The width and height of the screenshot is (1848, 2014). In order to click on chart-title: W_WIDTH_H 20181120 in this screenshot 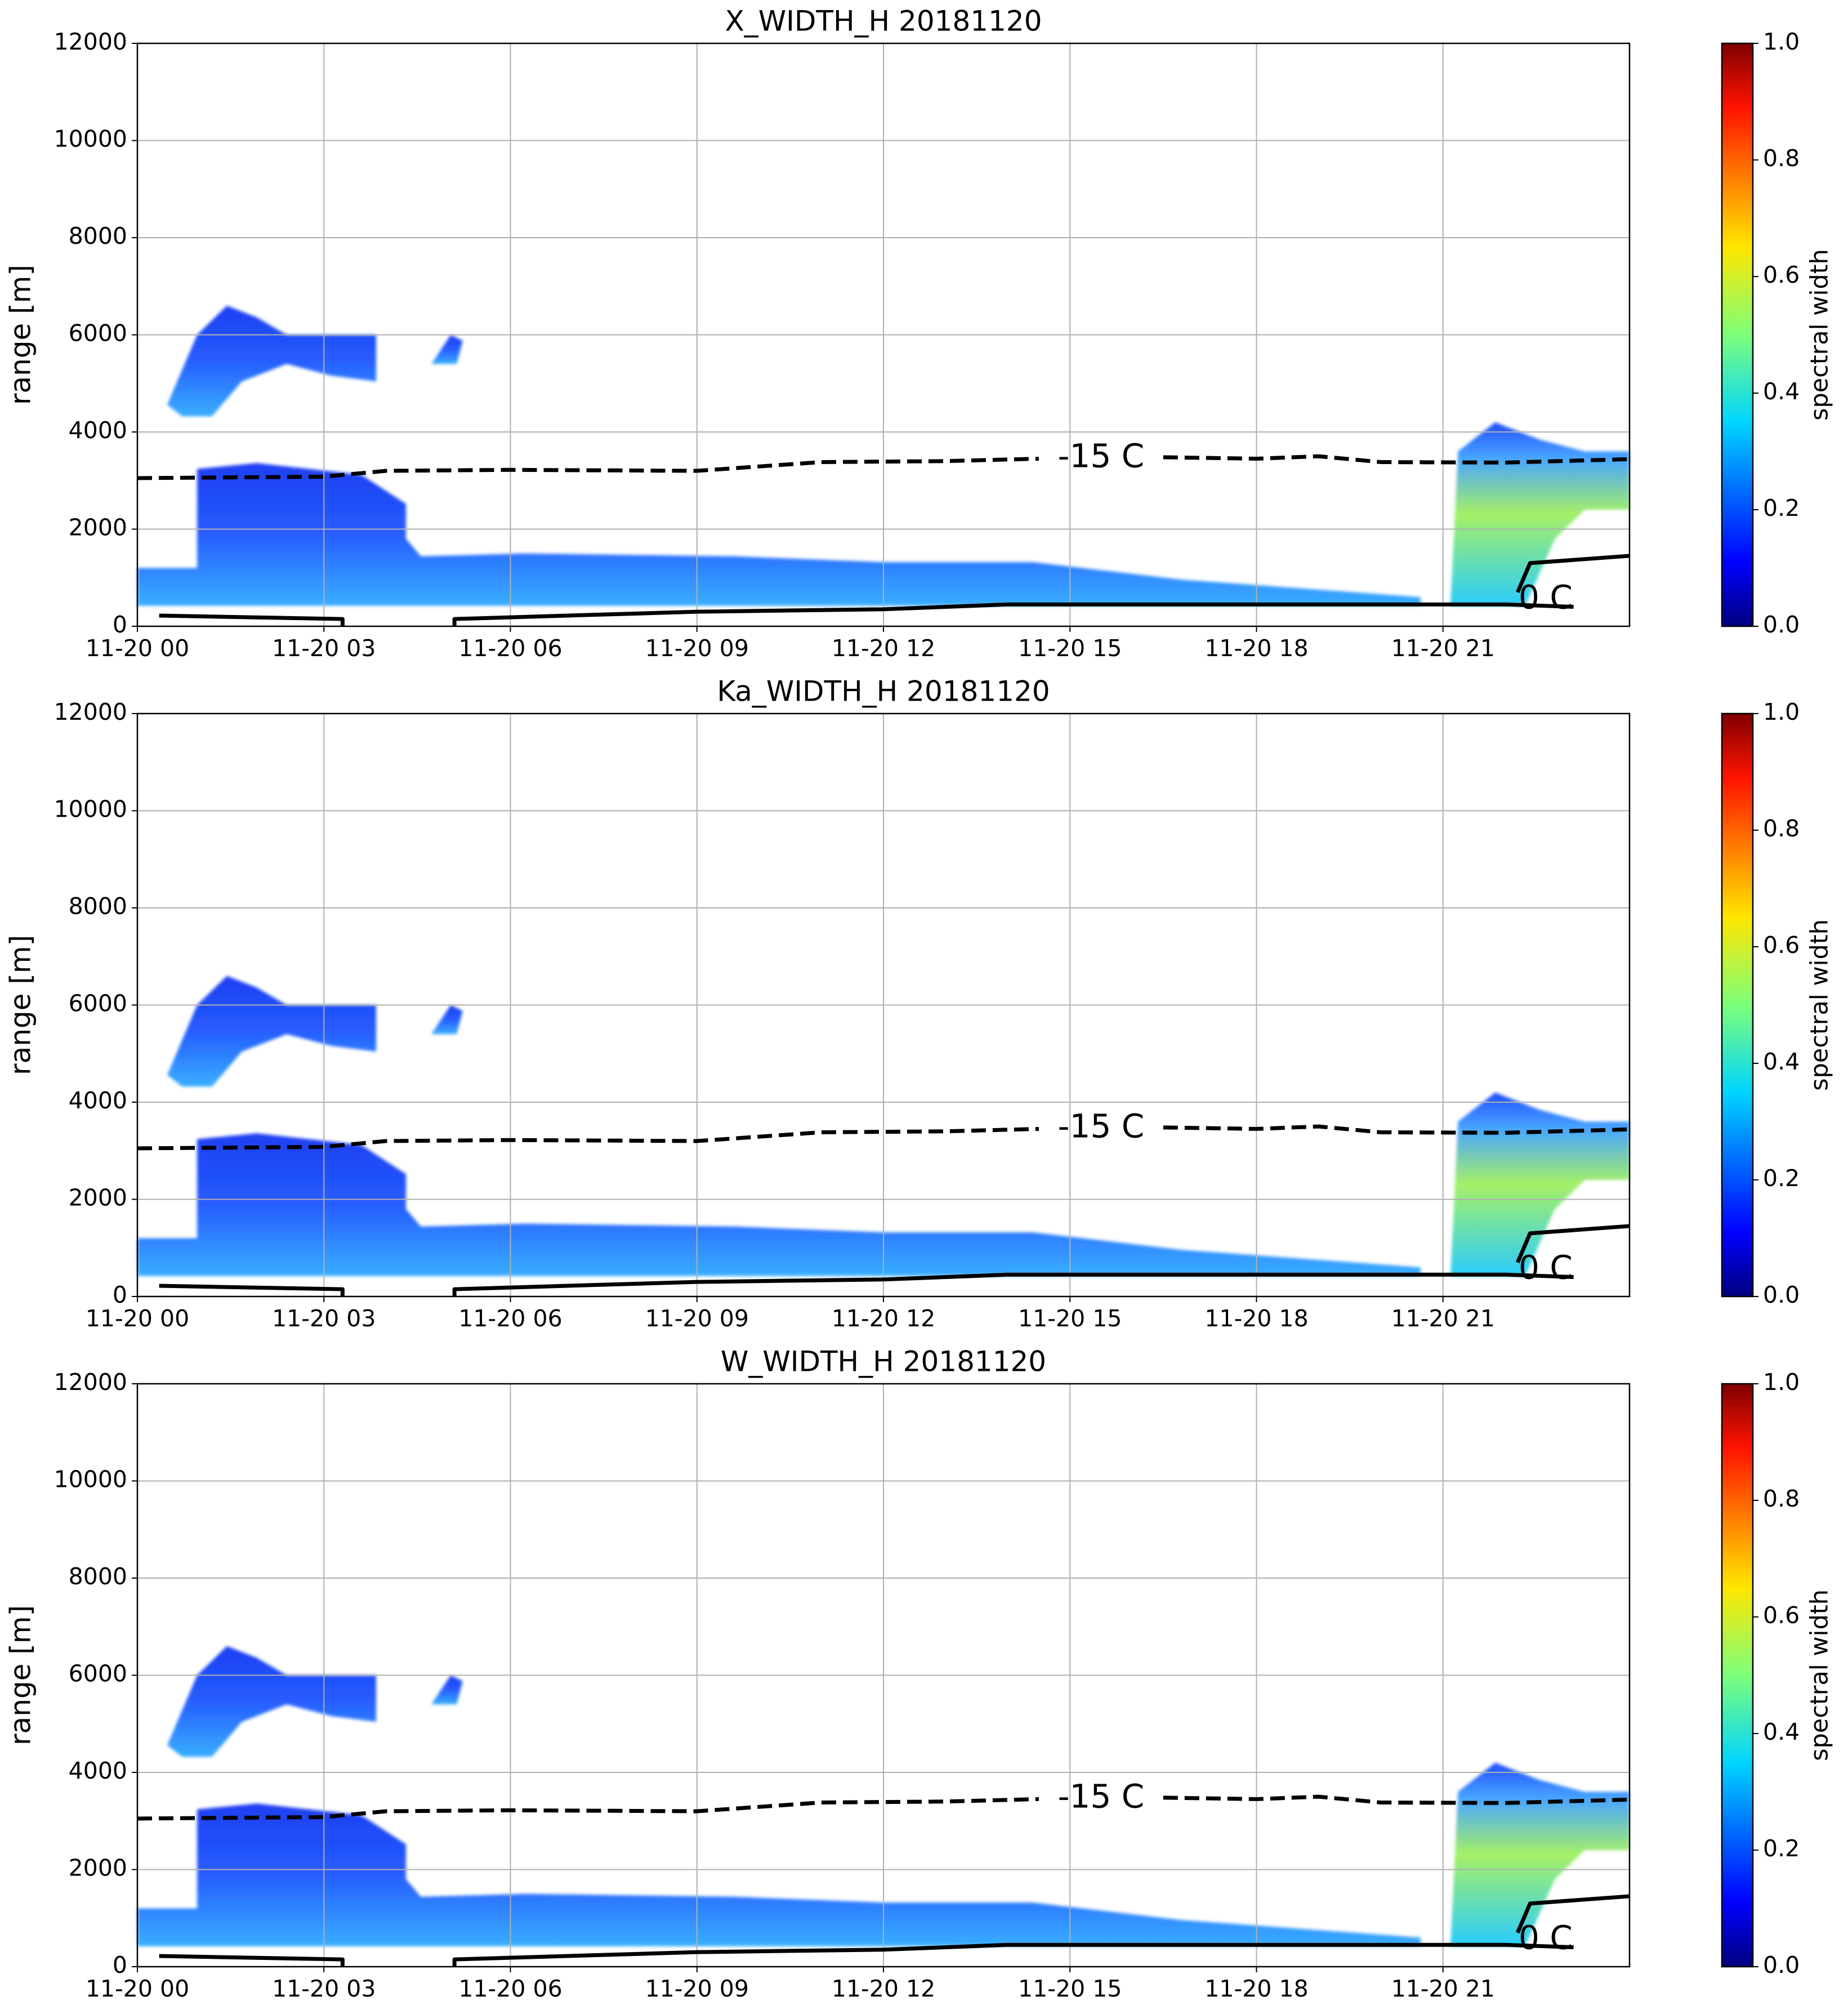, I will do `click(883, 1361)`.